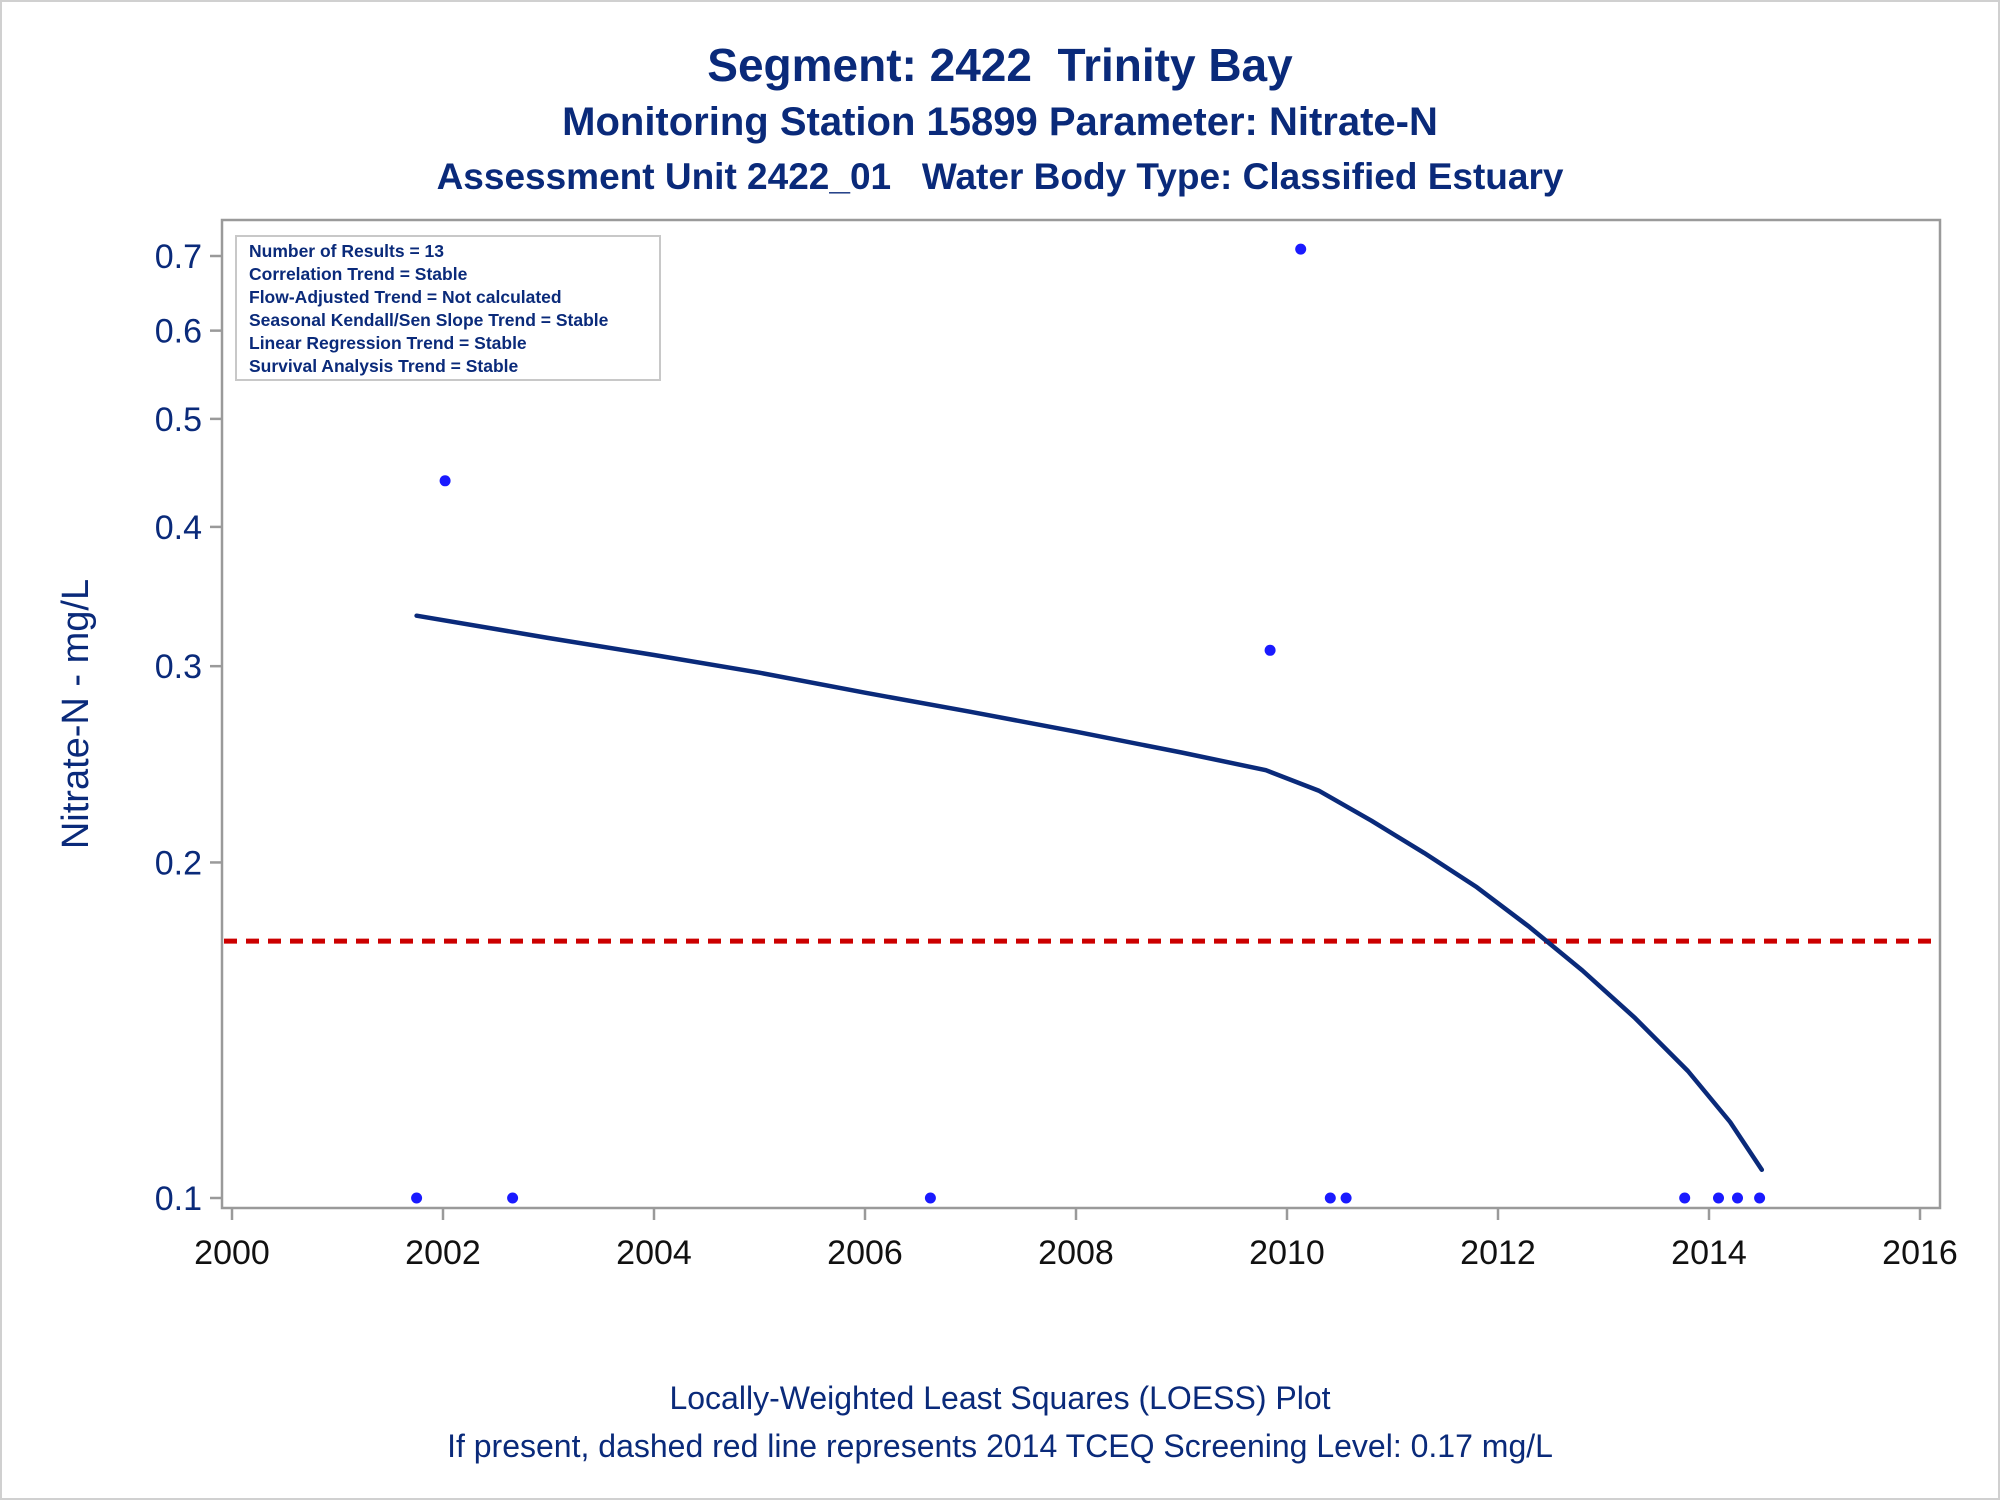 The image size is (2000, 1500). I want to click on stat-number-of-results: Number of Results = 13, so click(346, 251).